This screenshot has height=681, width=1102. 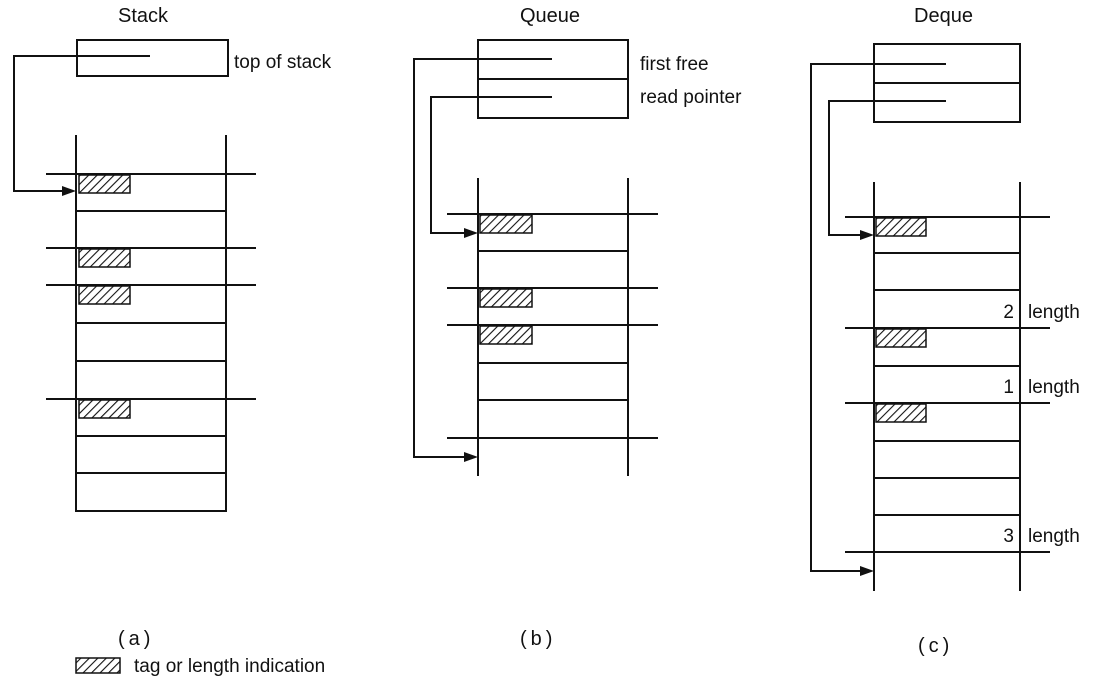 I want to click on queue-first-free-arrowhead, so click(x=471, y=457).